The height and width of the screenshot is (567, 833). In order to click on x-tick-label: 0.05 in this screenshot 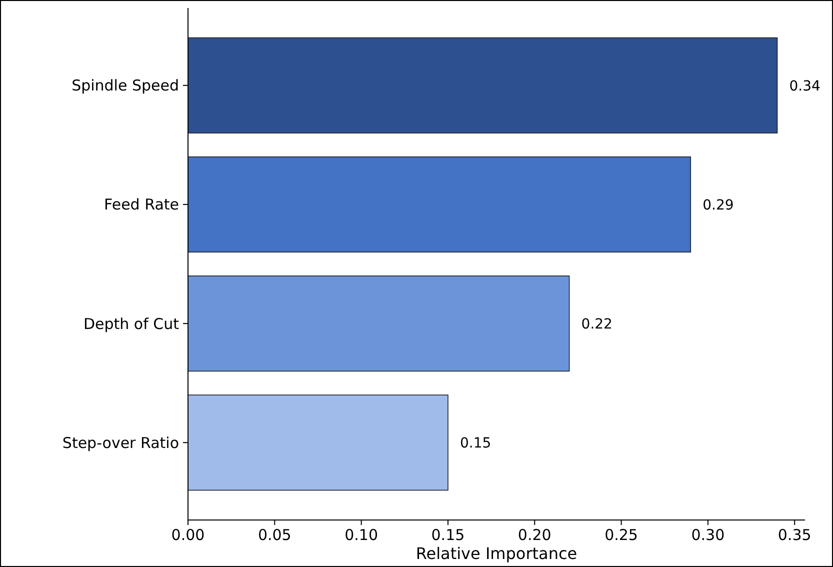, I will do `click(275, 535)`.